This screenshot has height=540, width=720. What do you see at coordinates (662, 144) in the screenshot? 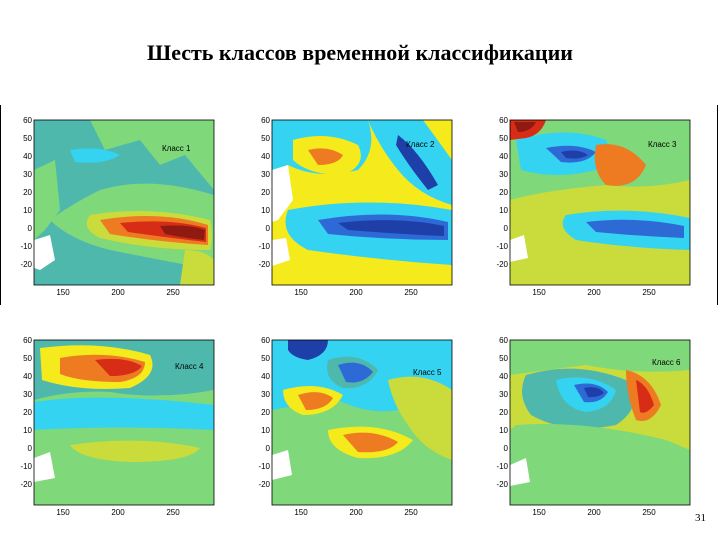
I see `class-label: Класс 3` at bounding box center [662, 144].